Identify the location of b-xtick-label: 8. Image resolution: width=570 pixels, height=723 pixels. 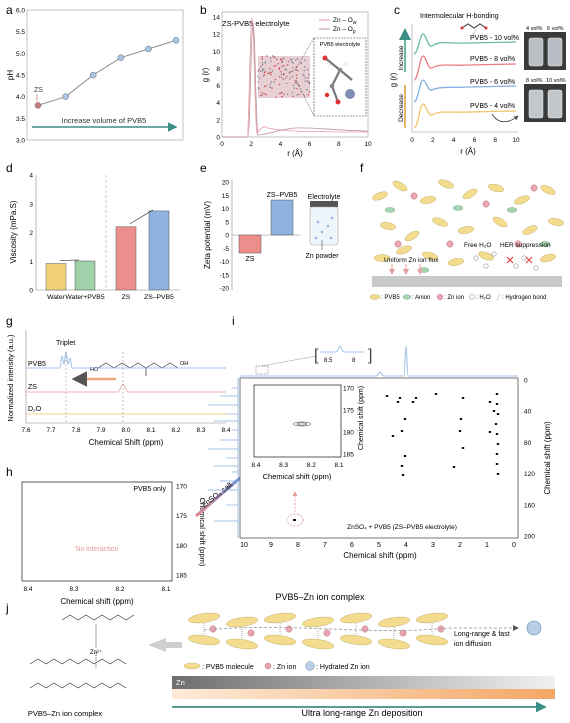
(339, 144).